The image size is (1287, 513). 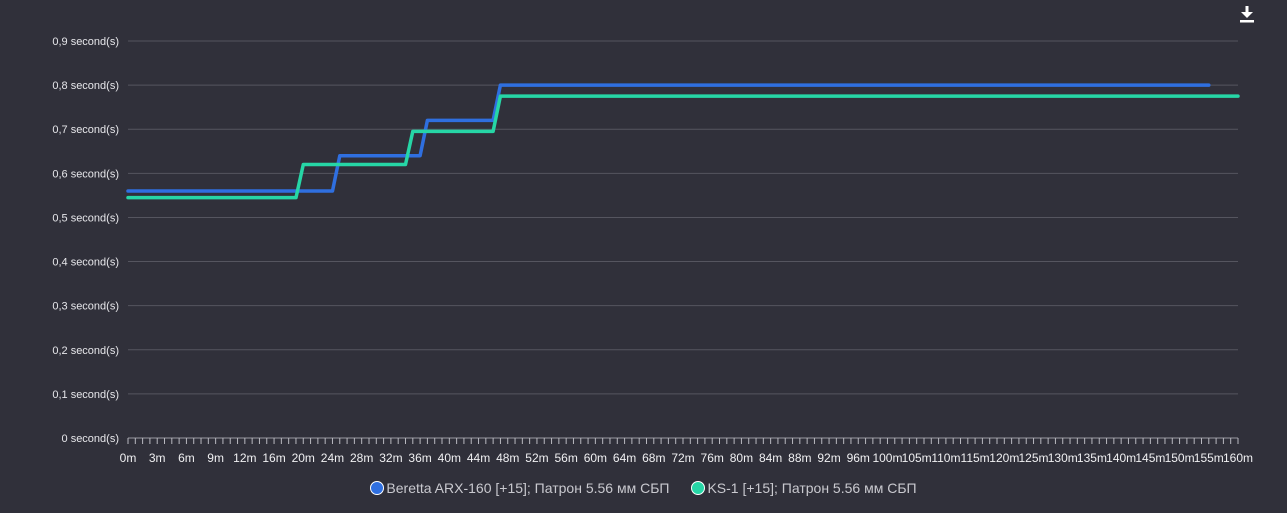 What do you see at coordinates (1238, 458) in the screenshot?
I see `x-tick-label: 160m` at bounding box center [1238, 458].